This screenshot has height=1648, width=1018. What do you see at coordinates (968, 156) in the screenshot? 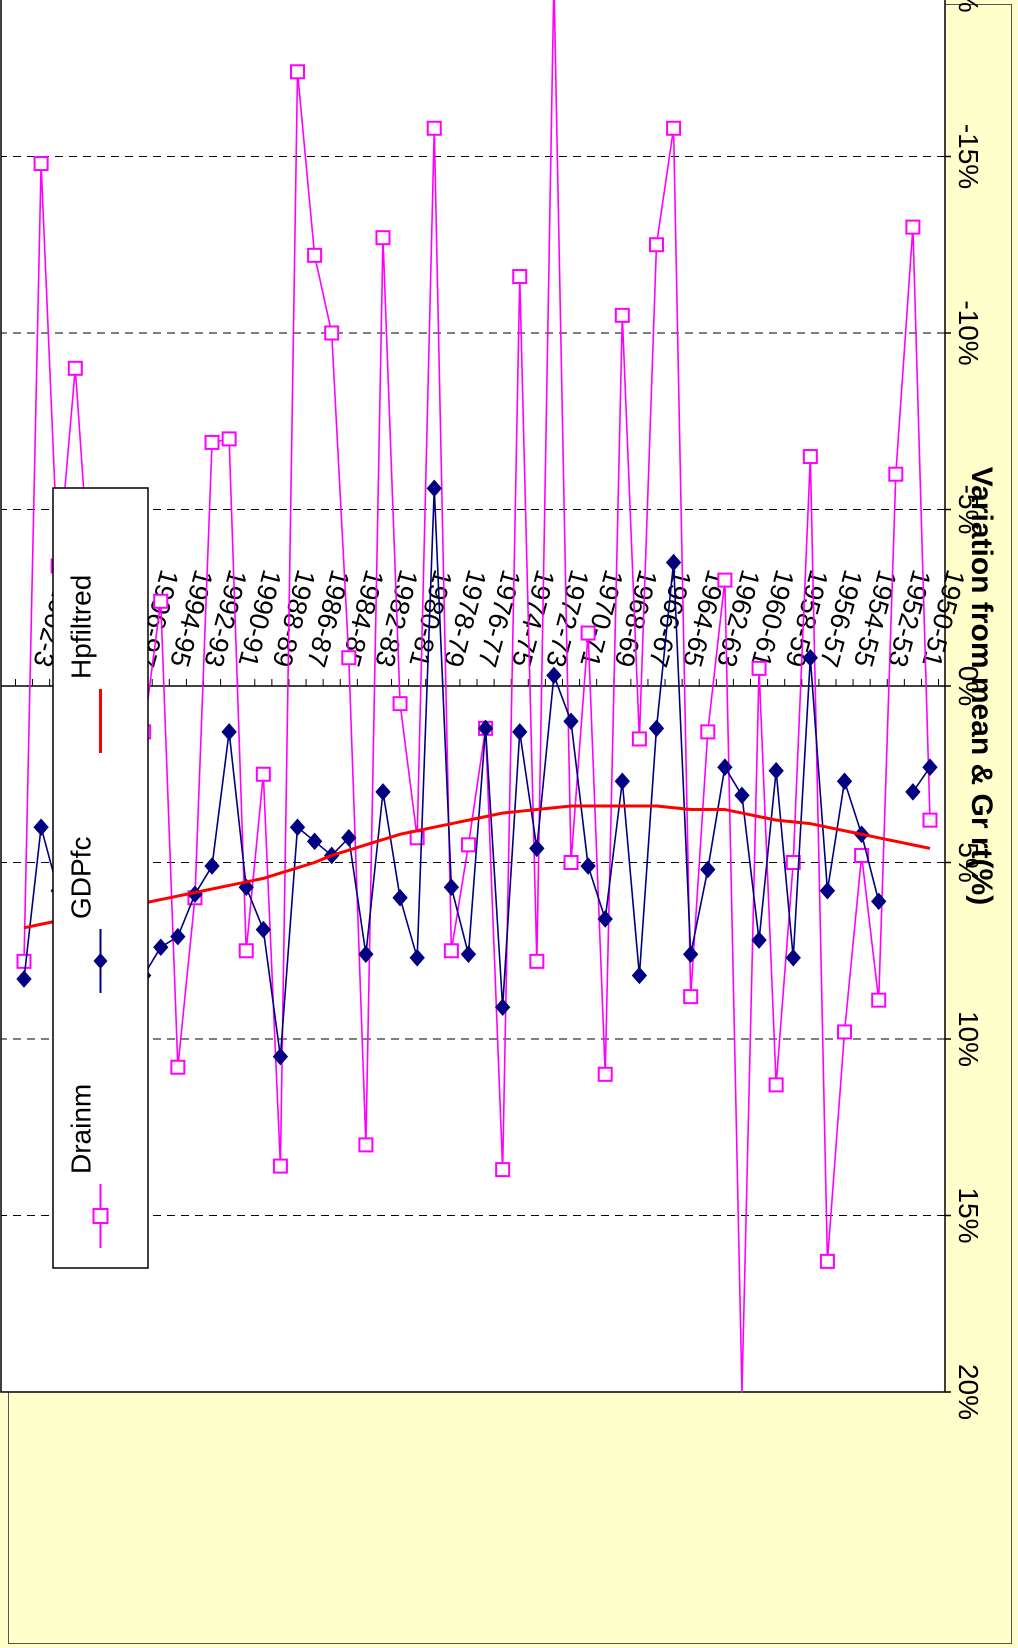
I see `y-tick-label: -15%` at bounding box center [968, 156].